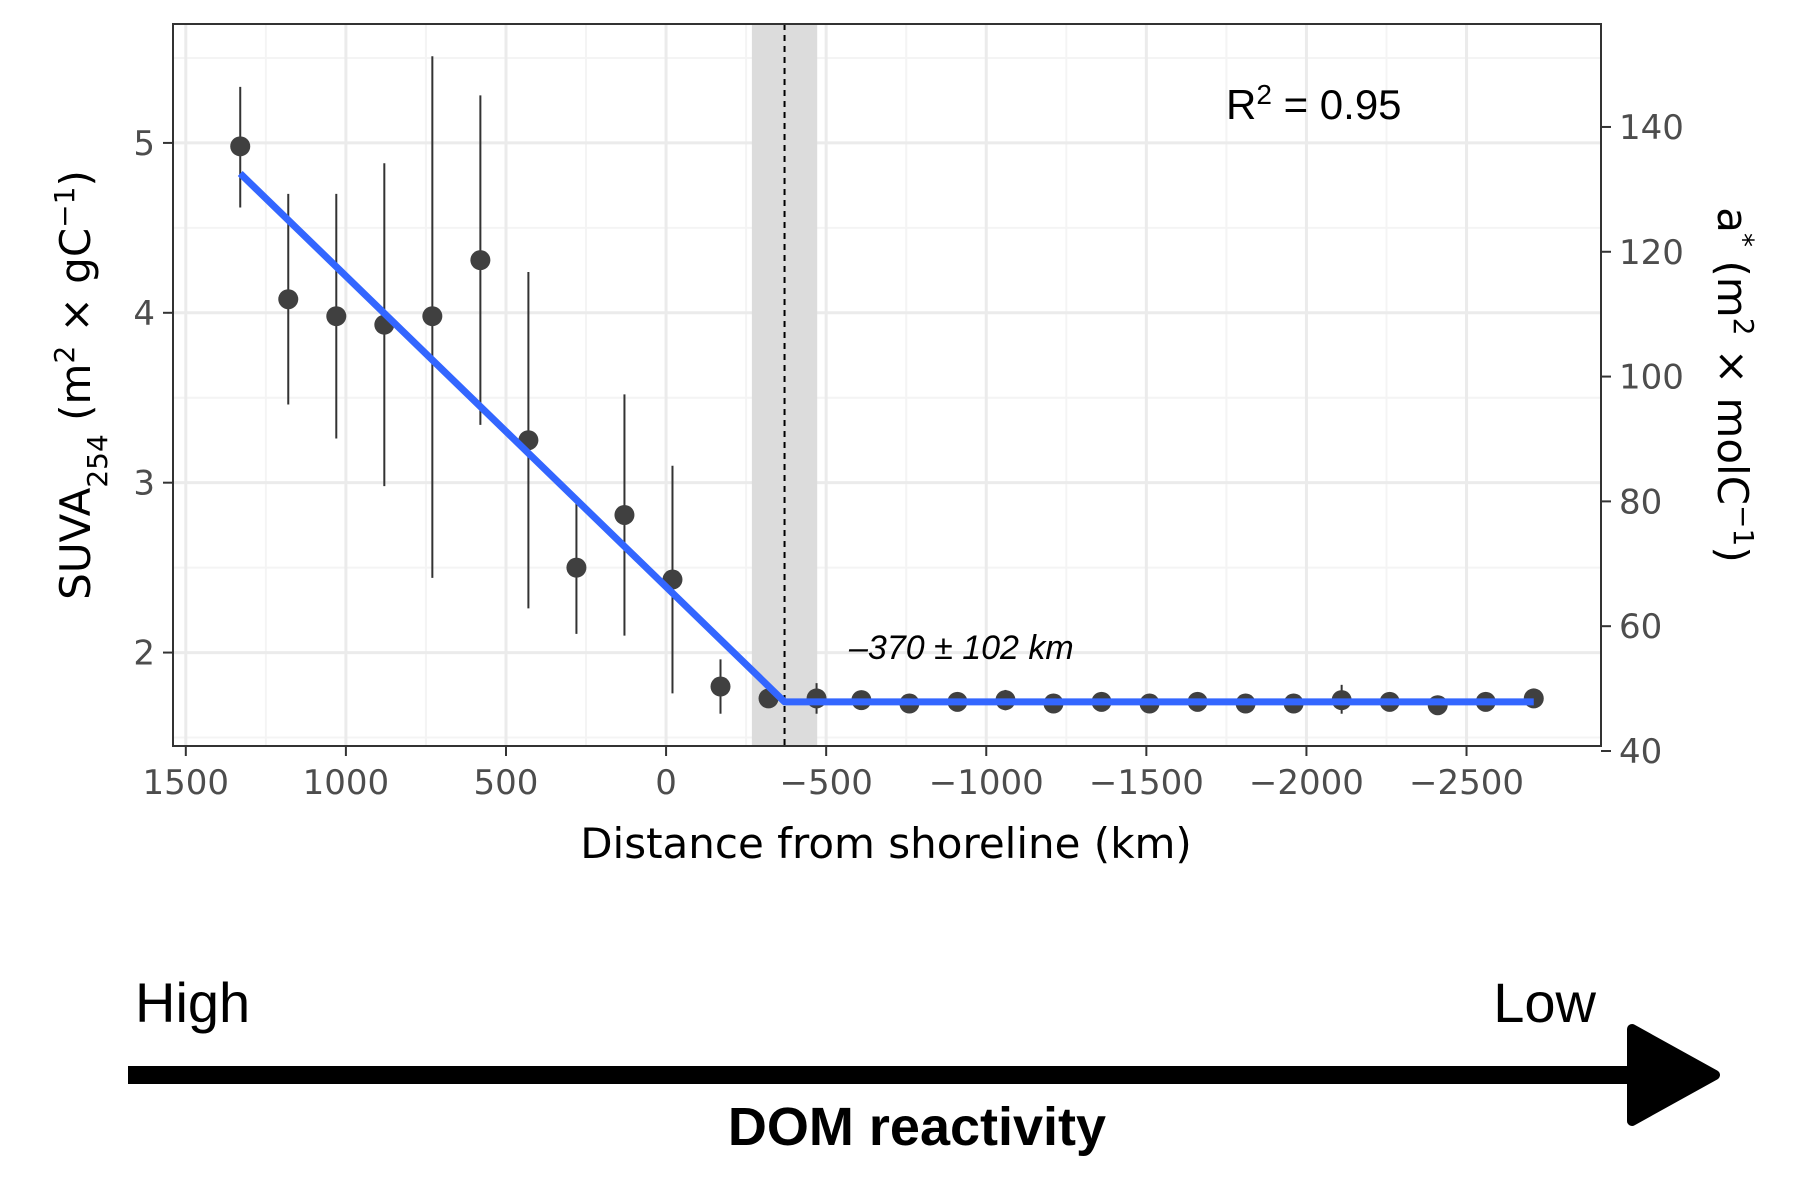 The height and width of the screenshot is (1200, 1801). What do you see at coordinates (1673, 1075) in the screenshot?
I see `reactivity-arrow-head` at bounding box center [1673, 1075].